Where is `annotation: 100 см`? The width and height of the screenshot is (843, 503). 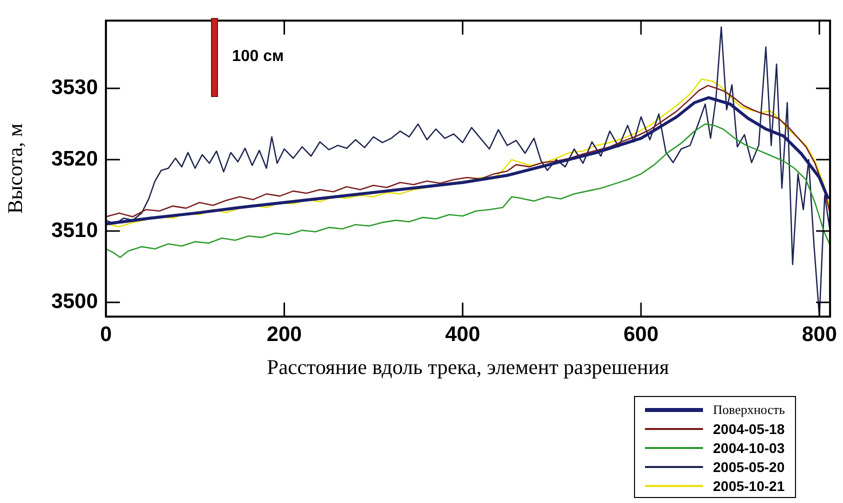 annotation: 100 см is located at coordinates (258, 57).